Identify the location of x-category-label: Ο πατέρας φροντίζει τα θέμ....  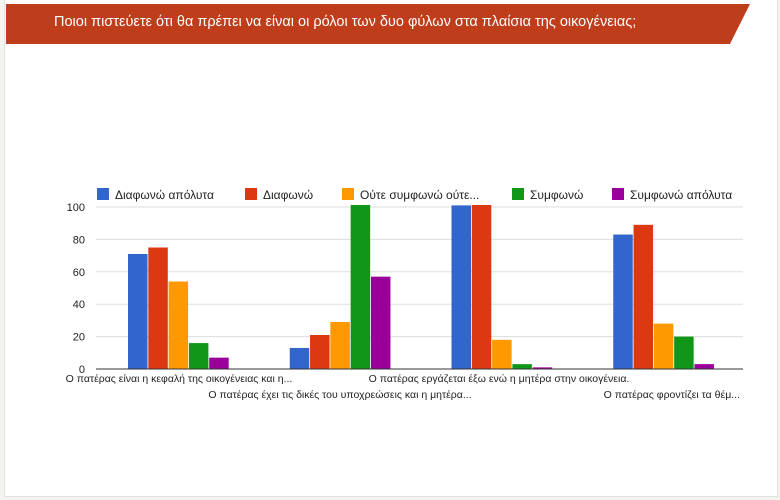
(672, 395).